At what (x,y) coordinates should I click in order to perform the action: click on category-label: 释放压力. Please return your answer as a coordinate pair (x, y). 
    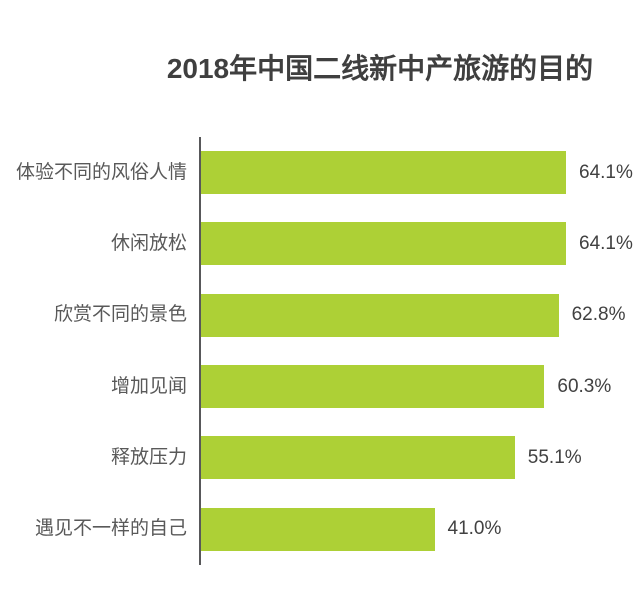
    Looking at the image, I should click on (148, 458).